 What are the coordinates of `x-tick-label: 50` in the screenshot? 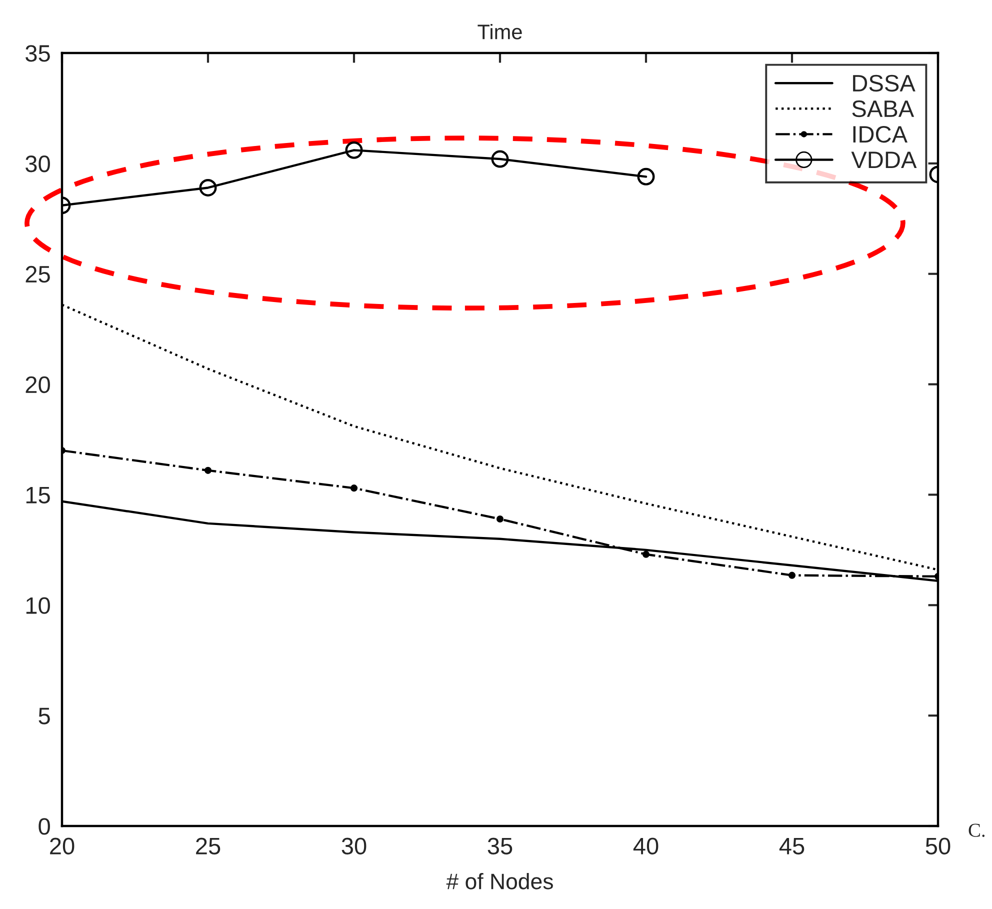 It's located at (938, 846).